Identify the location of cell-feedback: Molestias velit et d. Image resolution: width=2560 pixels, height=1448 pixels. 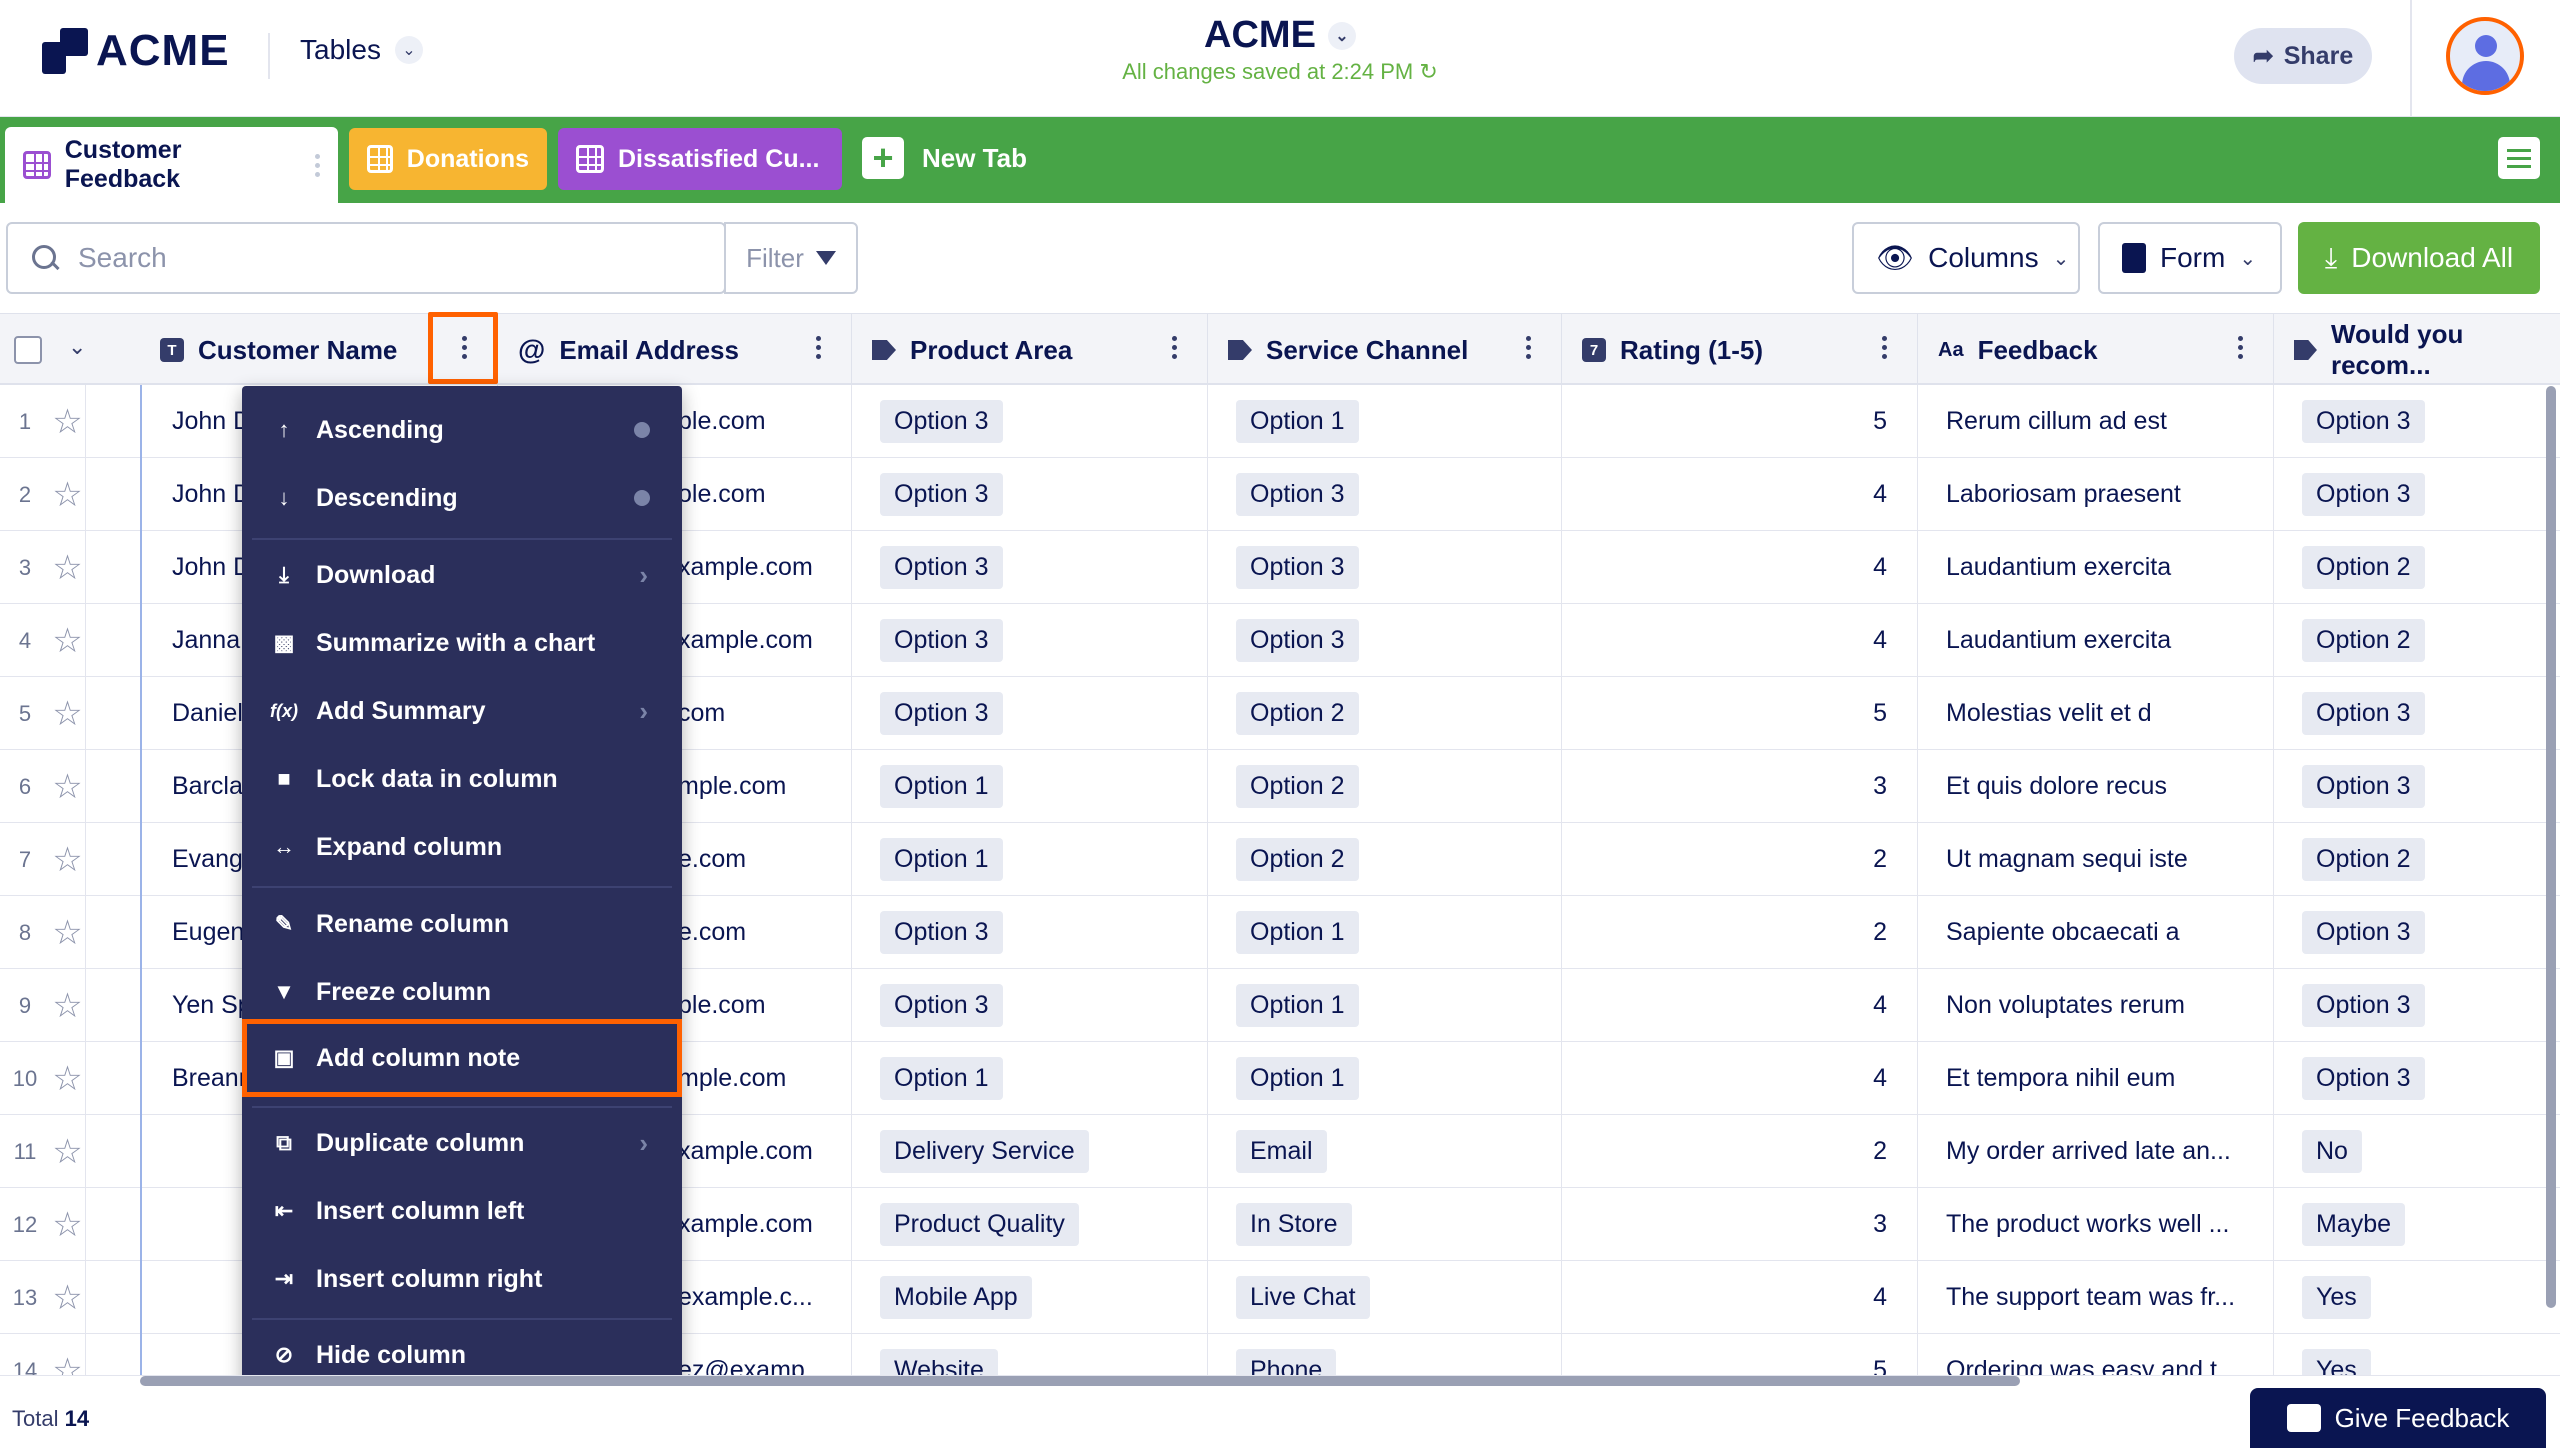
(2096, 713).